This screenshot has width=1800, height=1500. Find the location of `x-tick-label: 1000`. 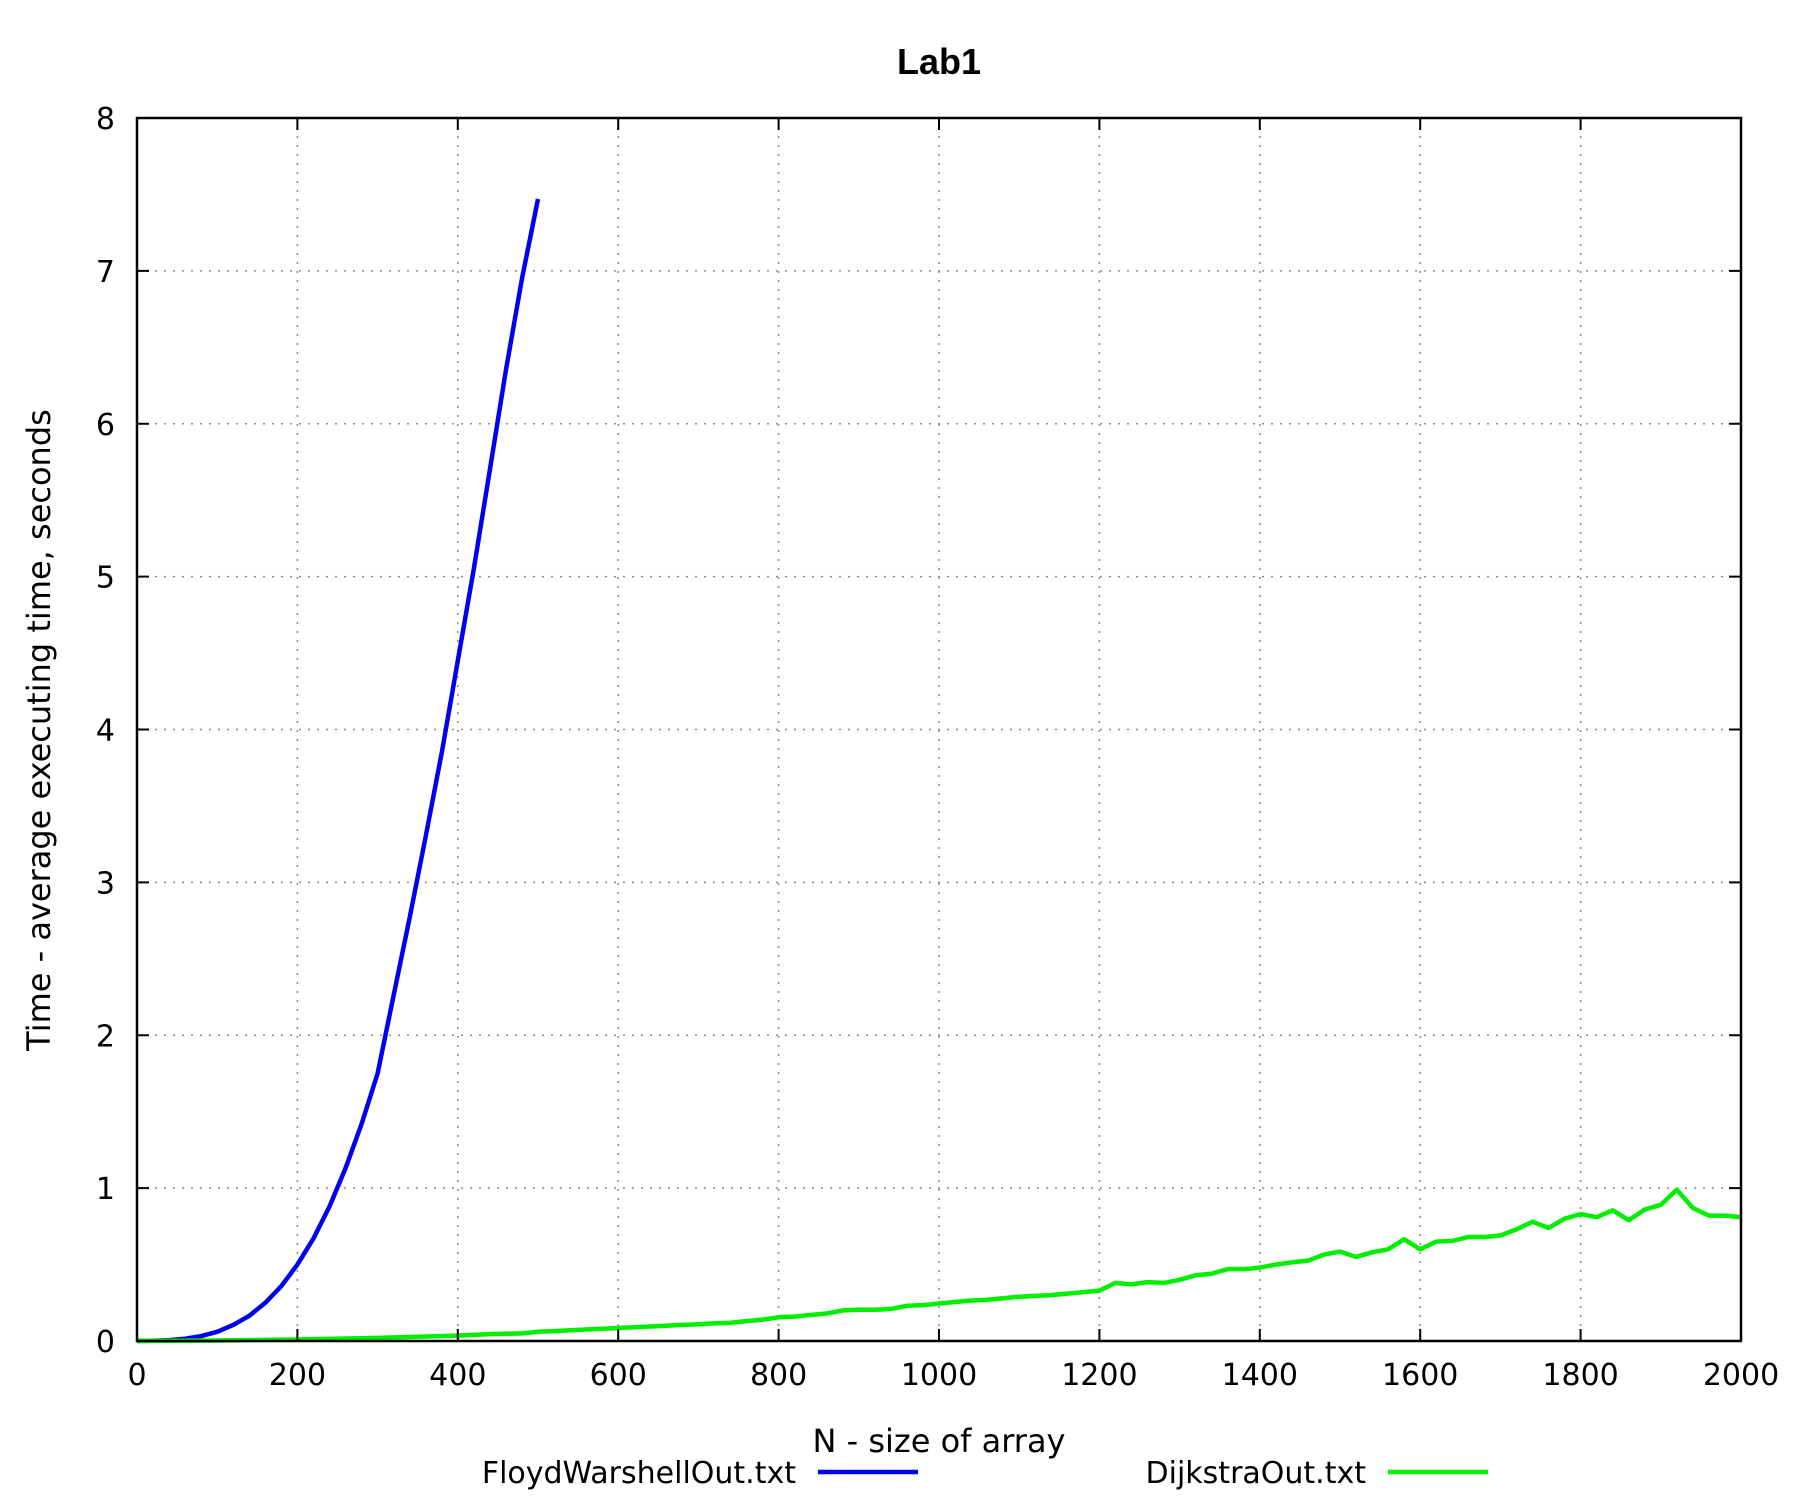

x-tick-label: 1000 is located at coordinates (939, 1375).